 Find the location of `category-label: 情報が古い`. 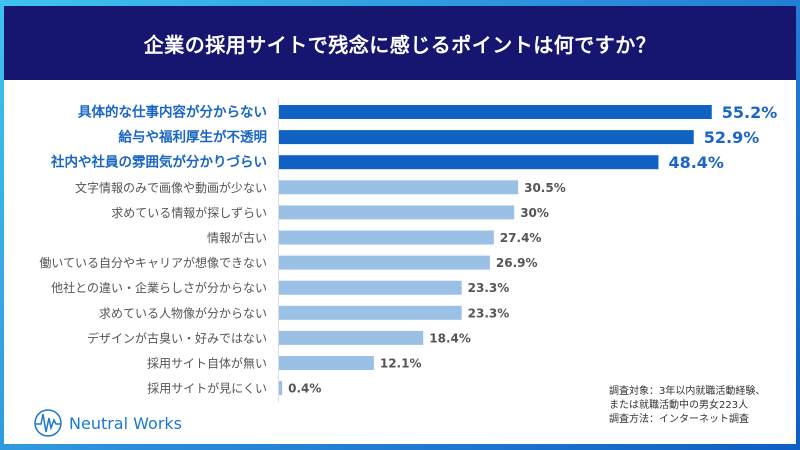

category-label: 情報が古い is located at coordinates (237, 237).